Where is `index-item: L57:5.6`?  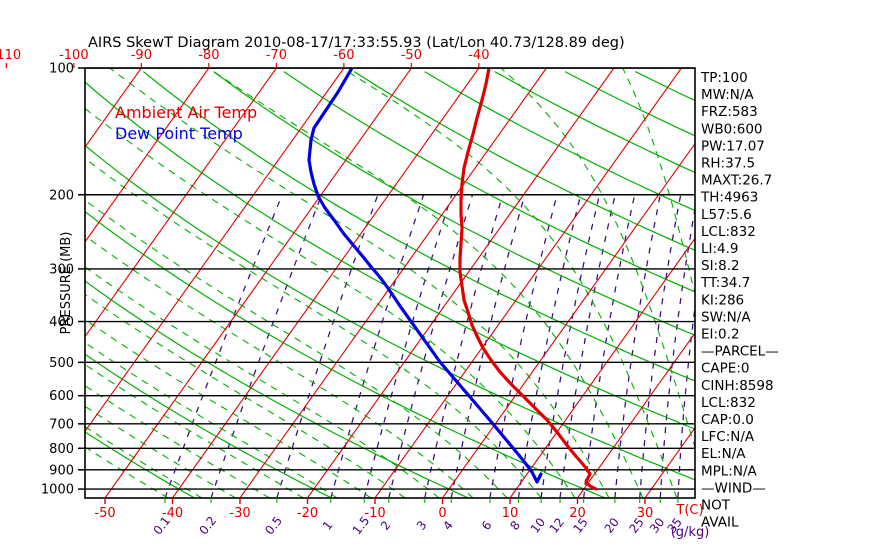 index-item: L57:5.6 is located at coordinates (726, 215).